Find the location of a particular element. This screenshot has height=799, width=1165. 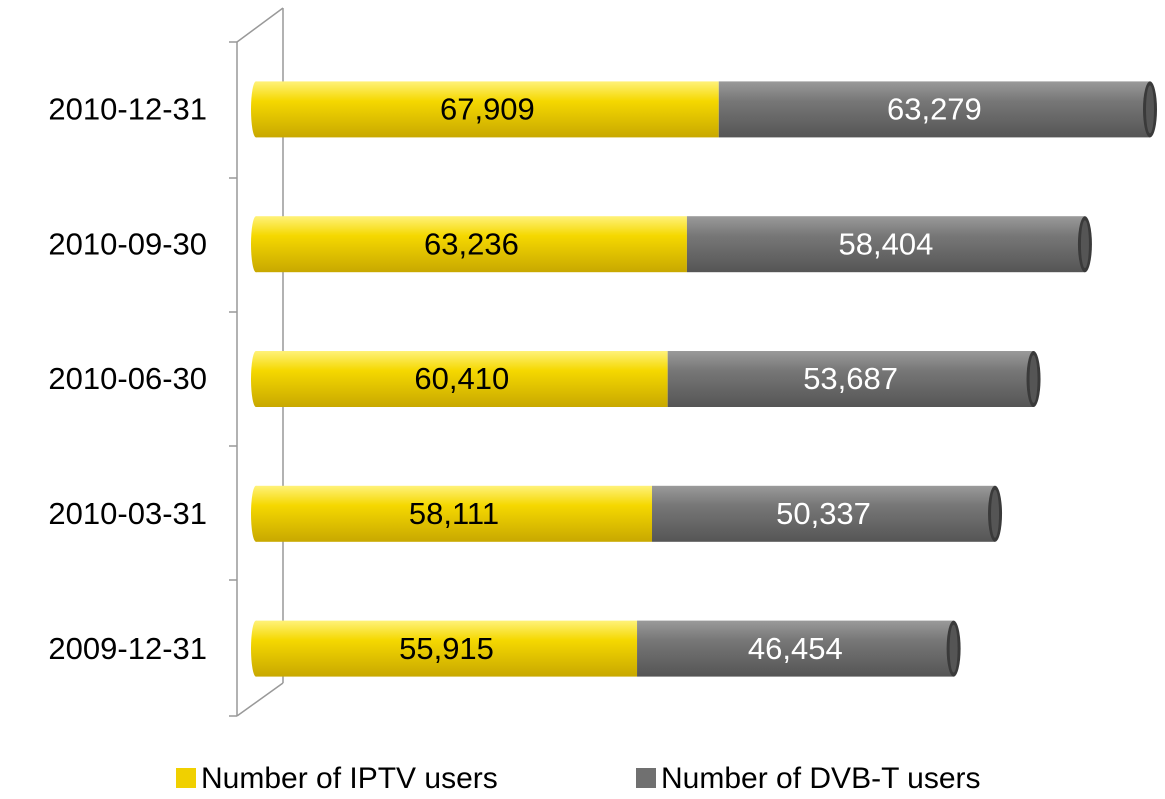

data-label: 46,454 is located at coordinates (795, 648).